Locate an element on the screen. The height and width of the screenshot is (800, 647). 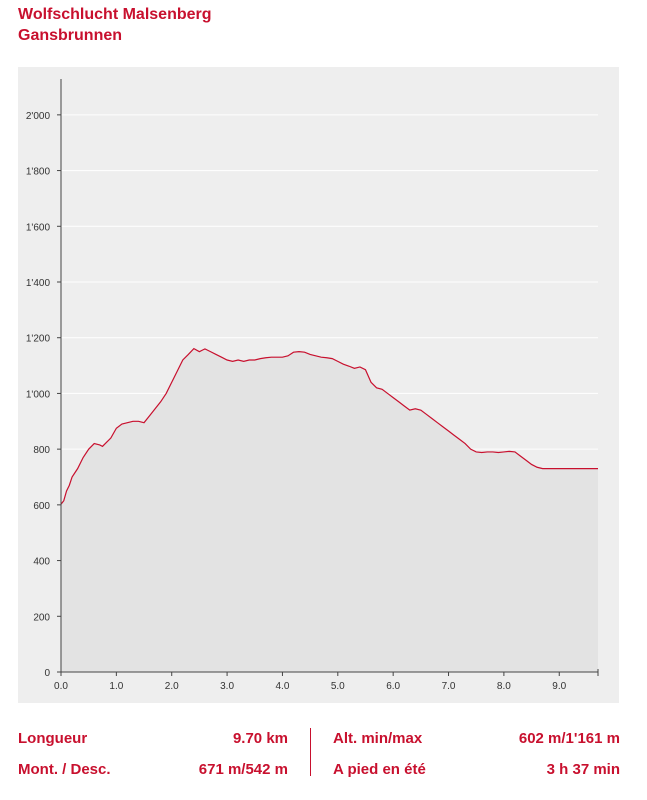
y-tick-label: 2'000 is located at coordinates (38, 116).